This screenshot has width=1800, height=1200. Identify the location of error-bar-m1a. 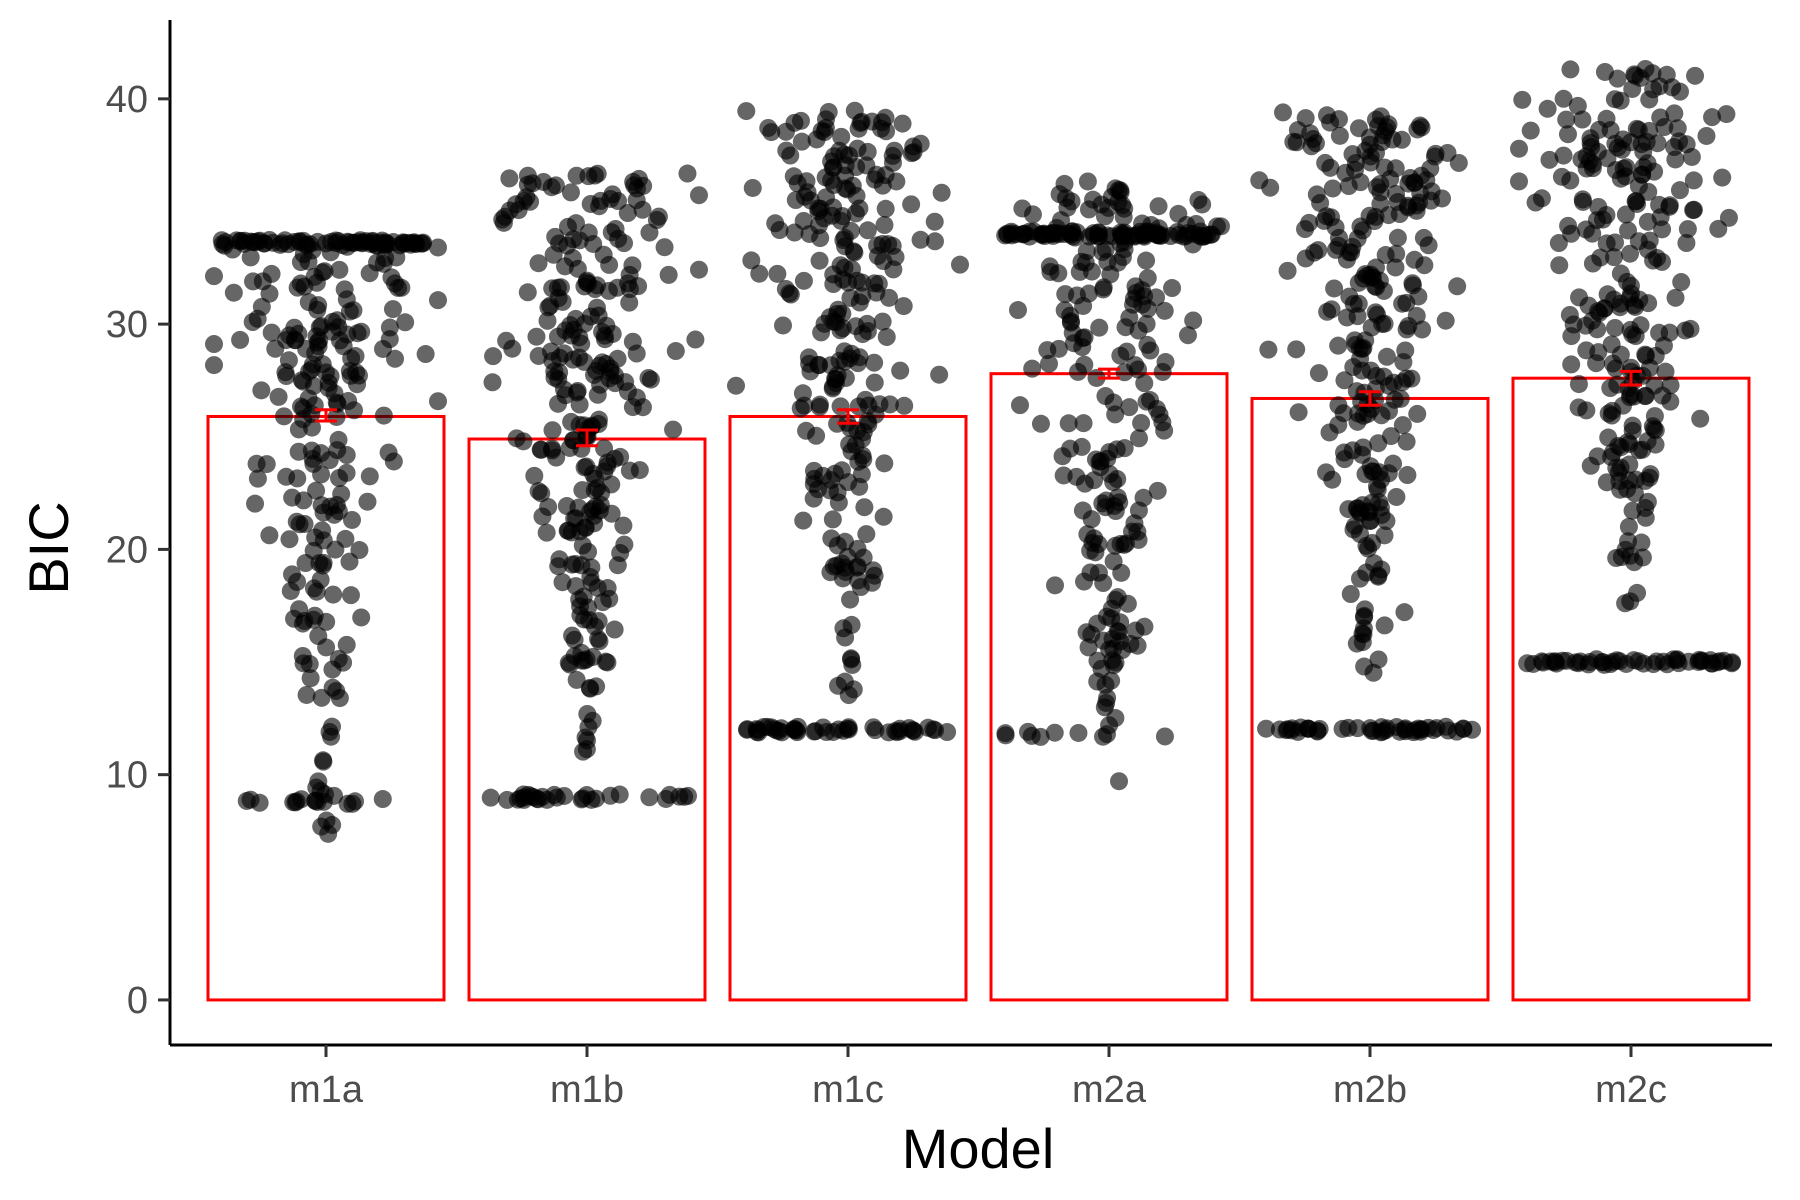
(326, 415).